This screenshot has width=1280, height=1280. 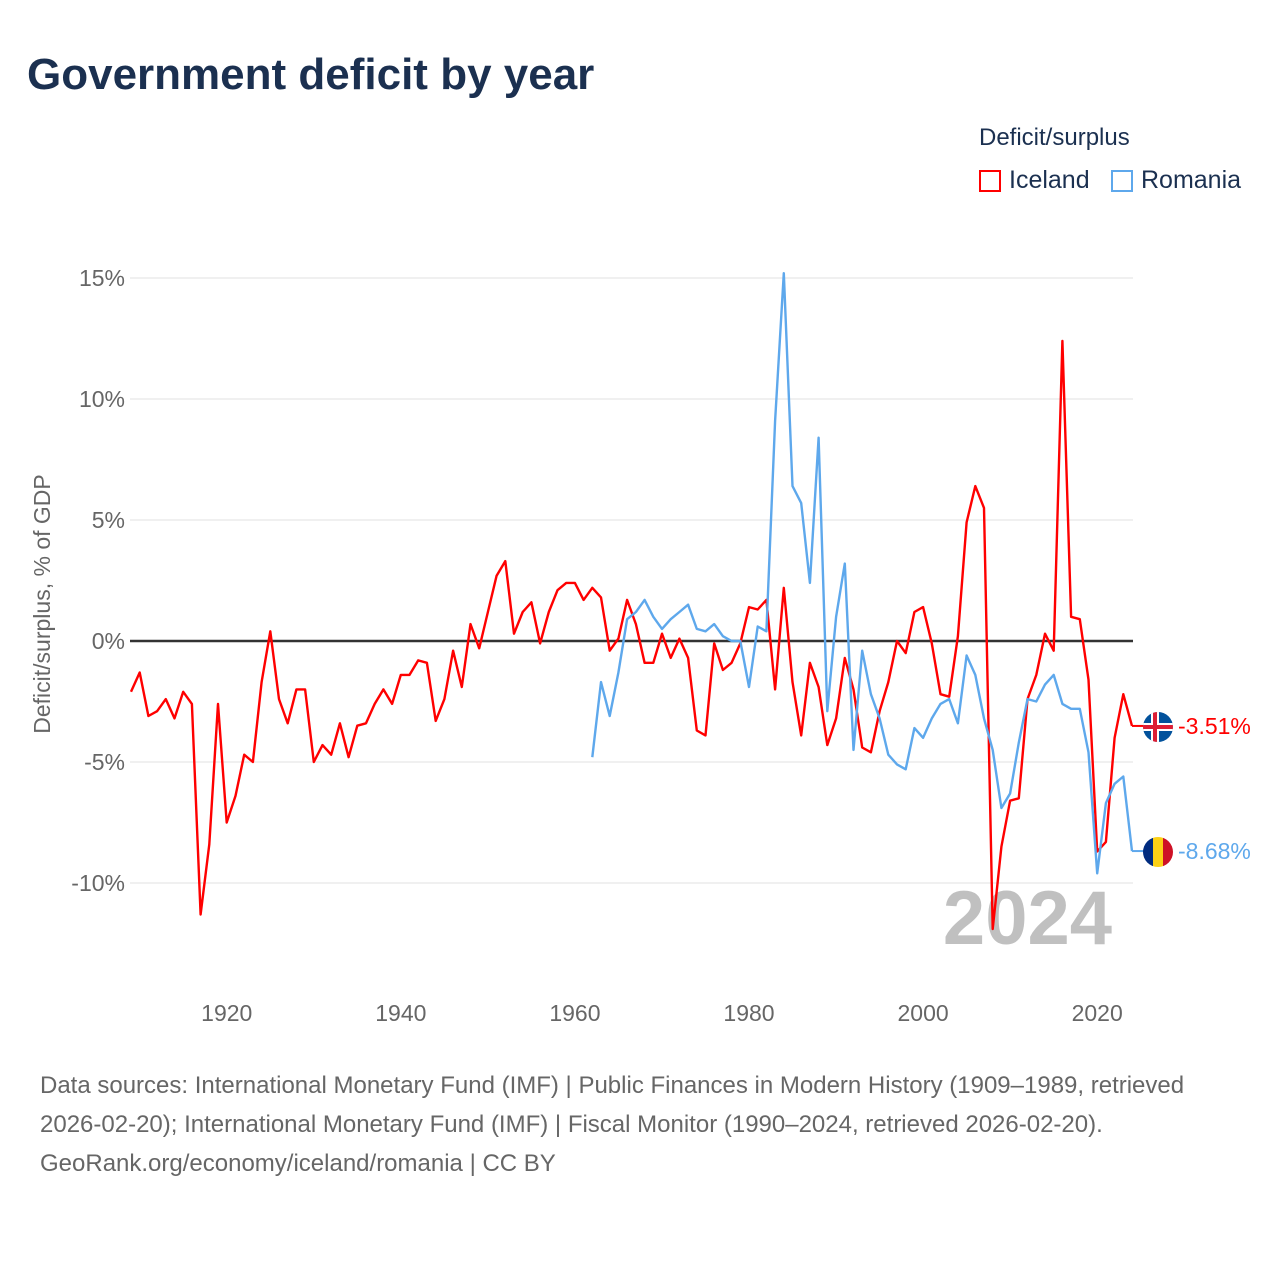 What do you see at coordinates (1158, 727) in the screenshot?
I see `iceland-flag-icon` at bounding box center [1158, 727].